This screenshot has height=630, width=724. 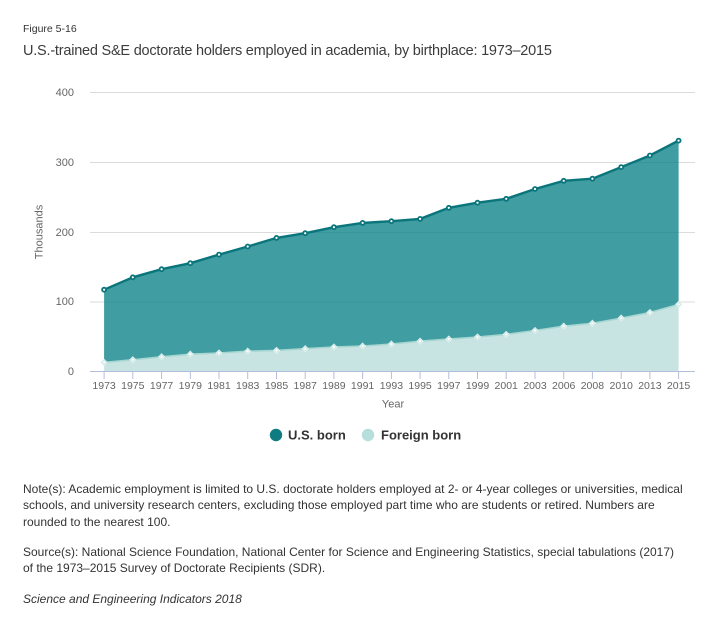 I want to click on svg-text: 300, so click(x=65, y=163).